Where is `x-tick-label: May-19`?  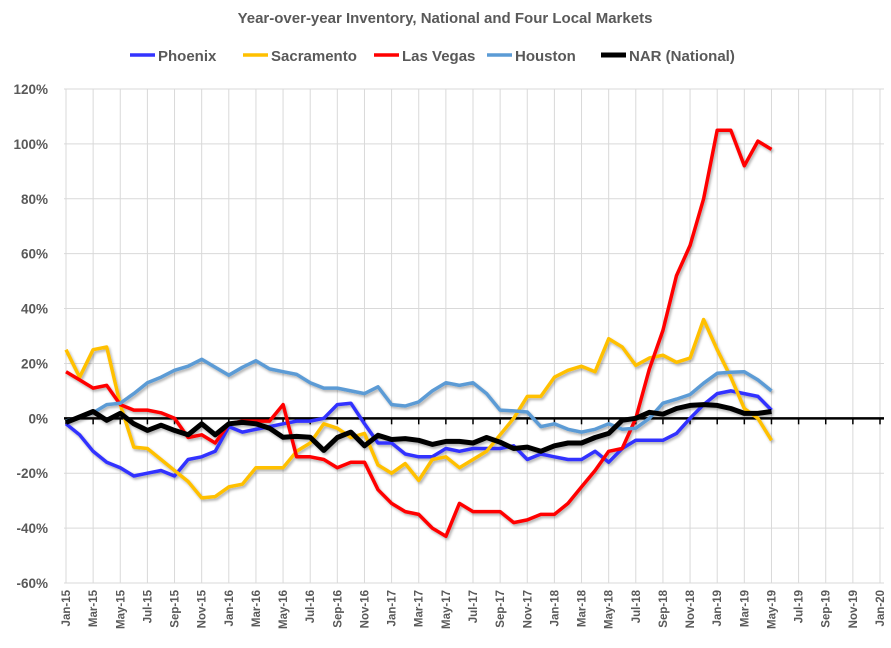 x-tick-label: May-19 is located at coordinates (772, 609).